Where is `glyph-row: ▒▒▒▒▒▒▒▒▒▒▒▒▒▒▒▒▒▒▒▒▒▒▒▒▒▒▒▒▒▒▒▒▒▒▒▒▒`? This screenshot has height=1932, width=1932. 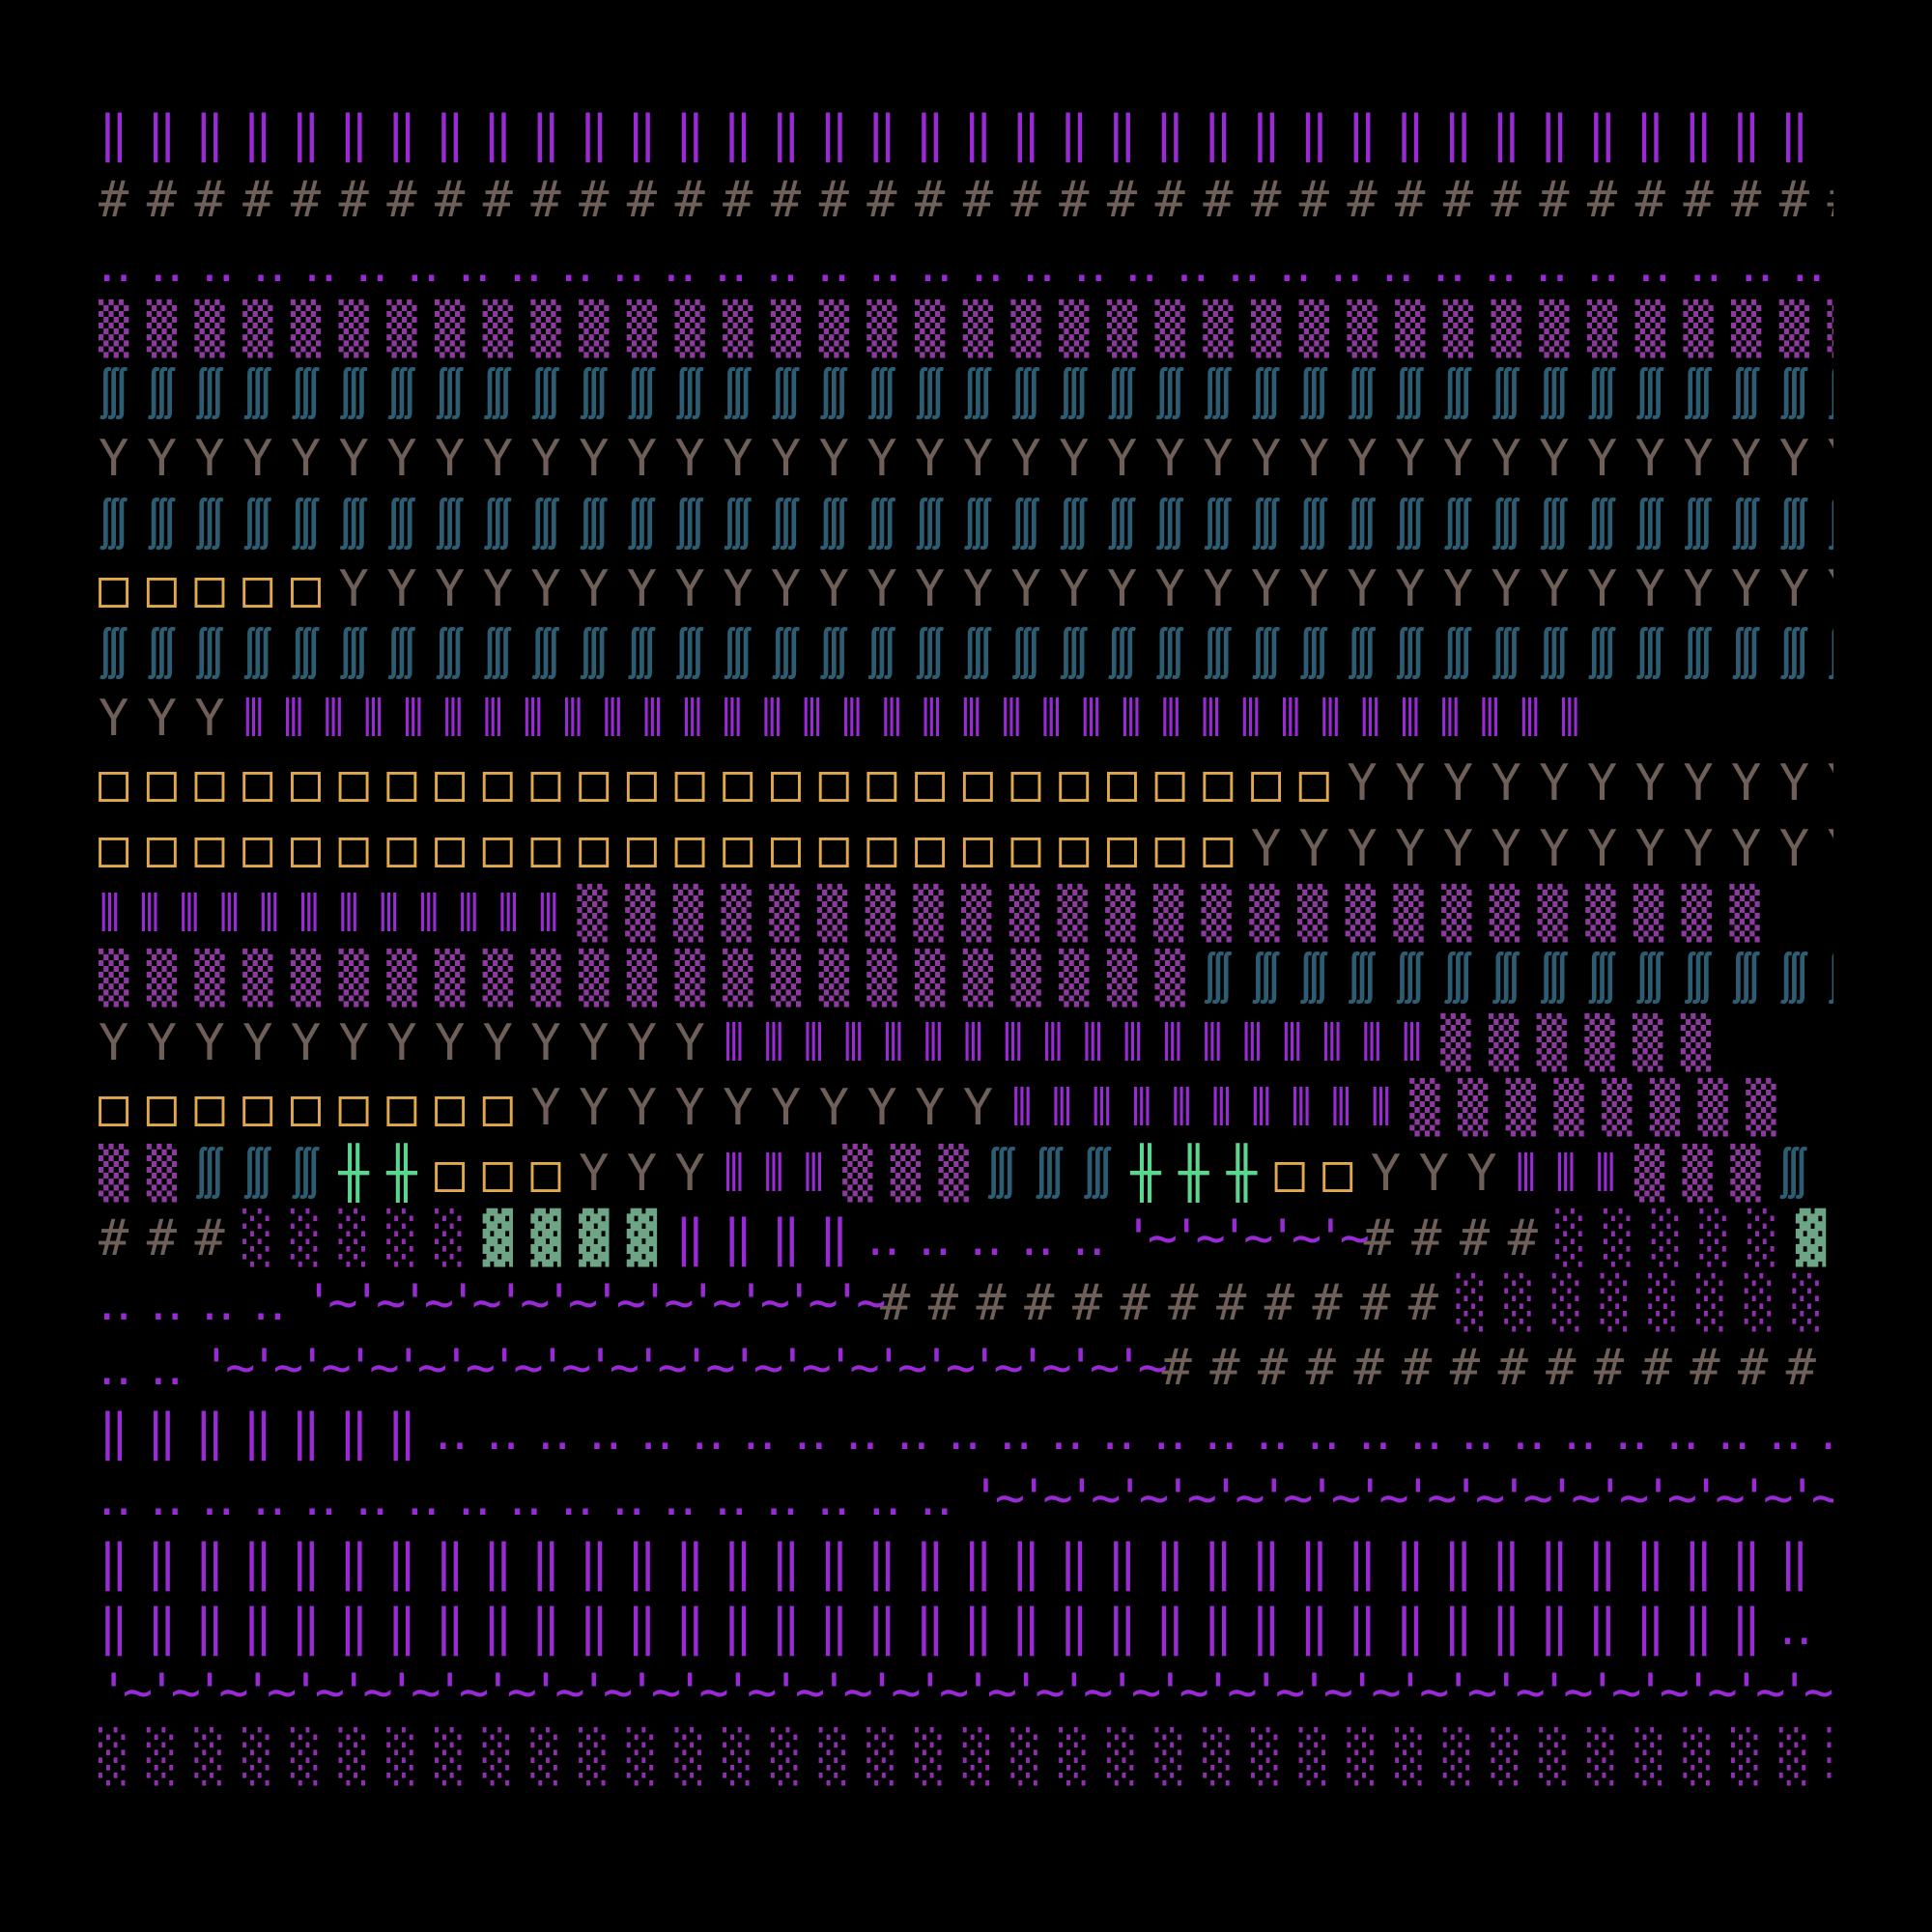
glyph-row: ▒▒▒▒▒▒▒▒▒▒▒▒▒▒▒▒▒▒▒▒▒▒▒▒▒▒▒▒▒▒▒▒▒▒▒▒▒ is located at coordinates (966, 330).